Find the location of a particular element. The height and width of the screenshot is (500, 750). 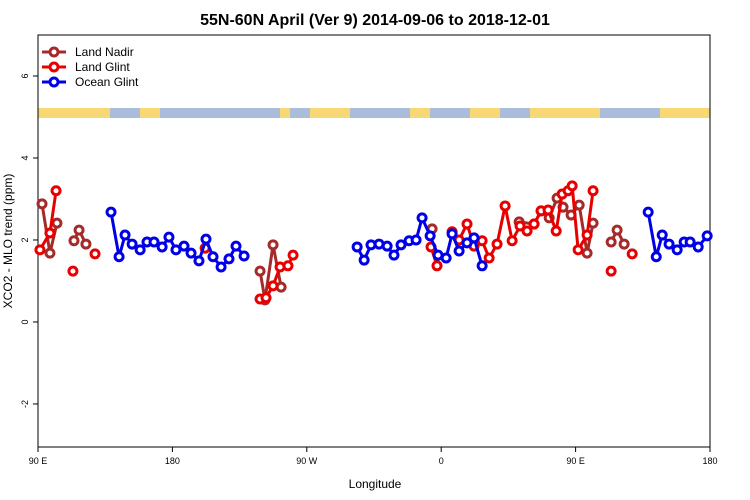

y-tick-label: -2 is located at coordinates (25, 404).